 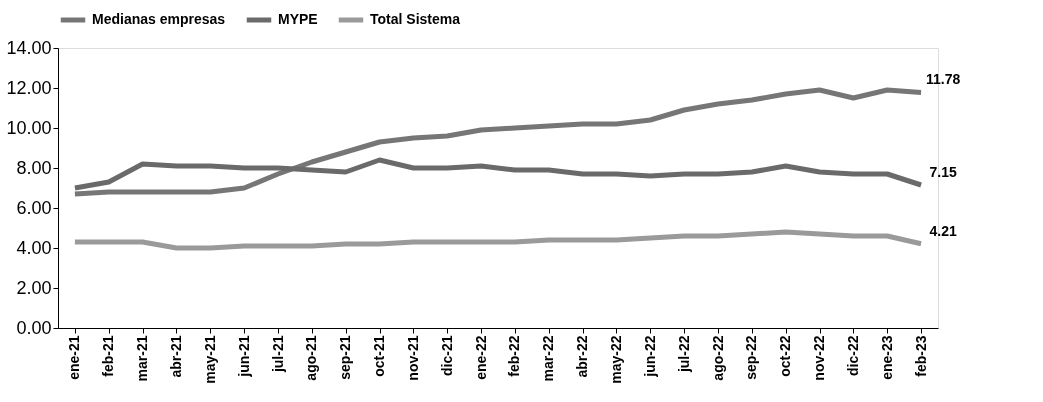 I want to click on x-tick-label: jul-21, so click(x=277, y=354).